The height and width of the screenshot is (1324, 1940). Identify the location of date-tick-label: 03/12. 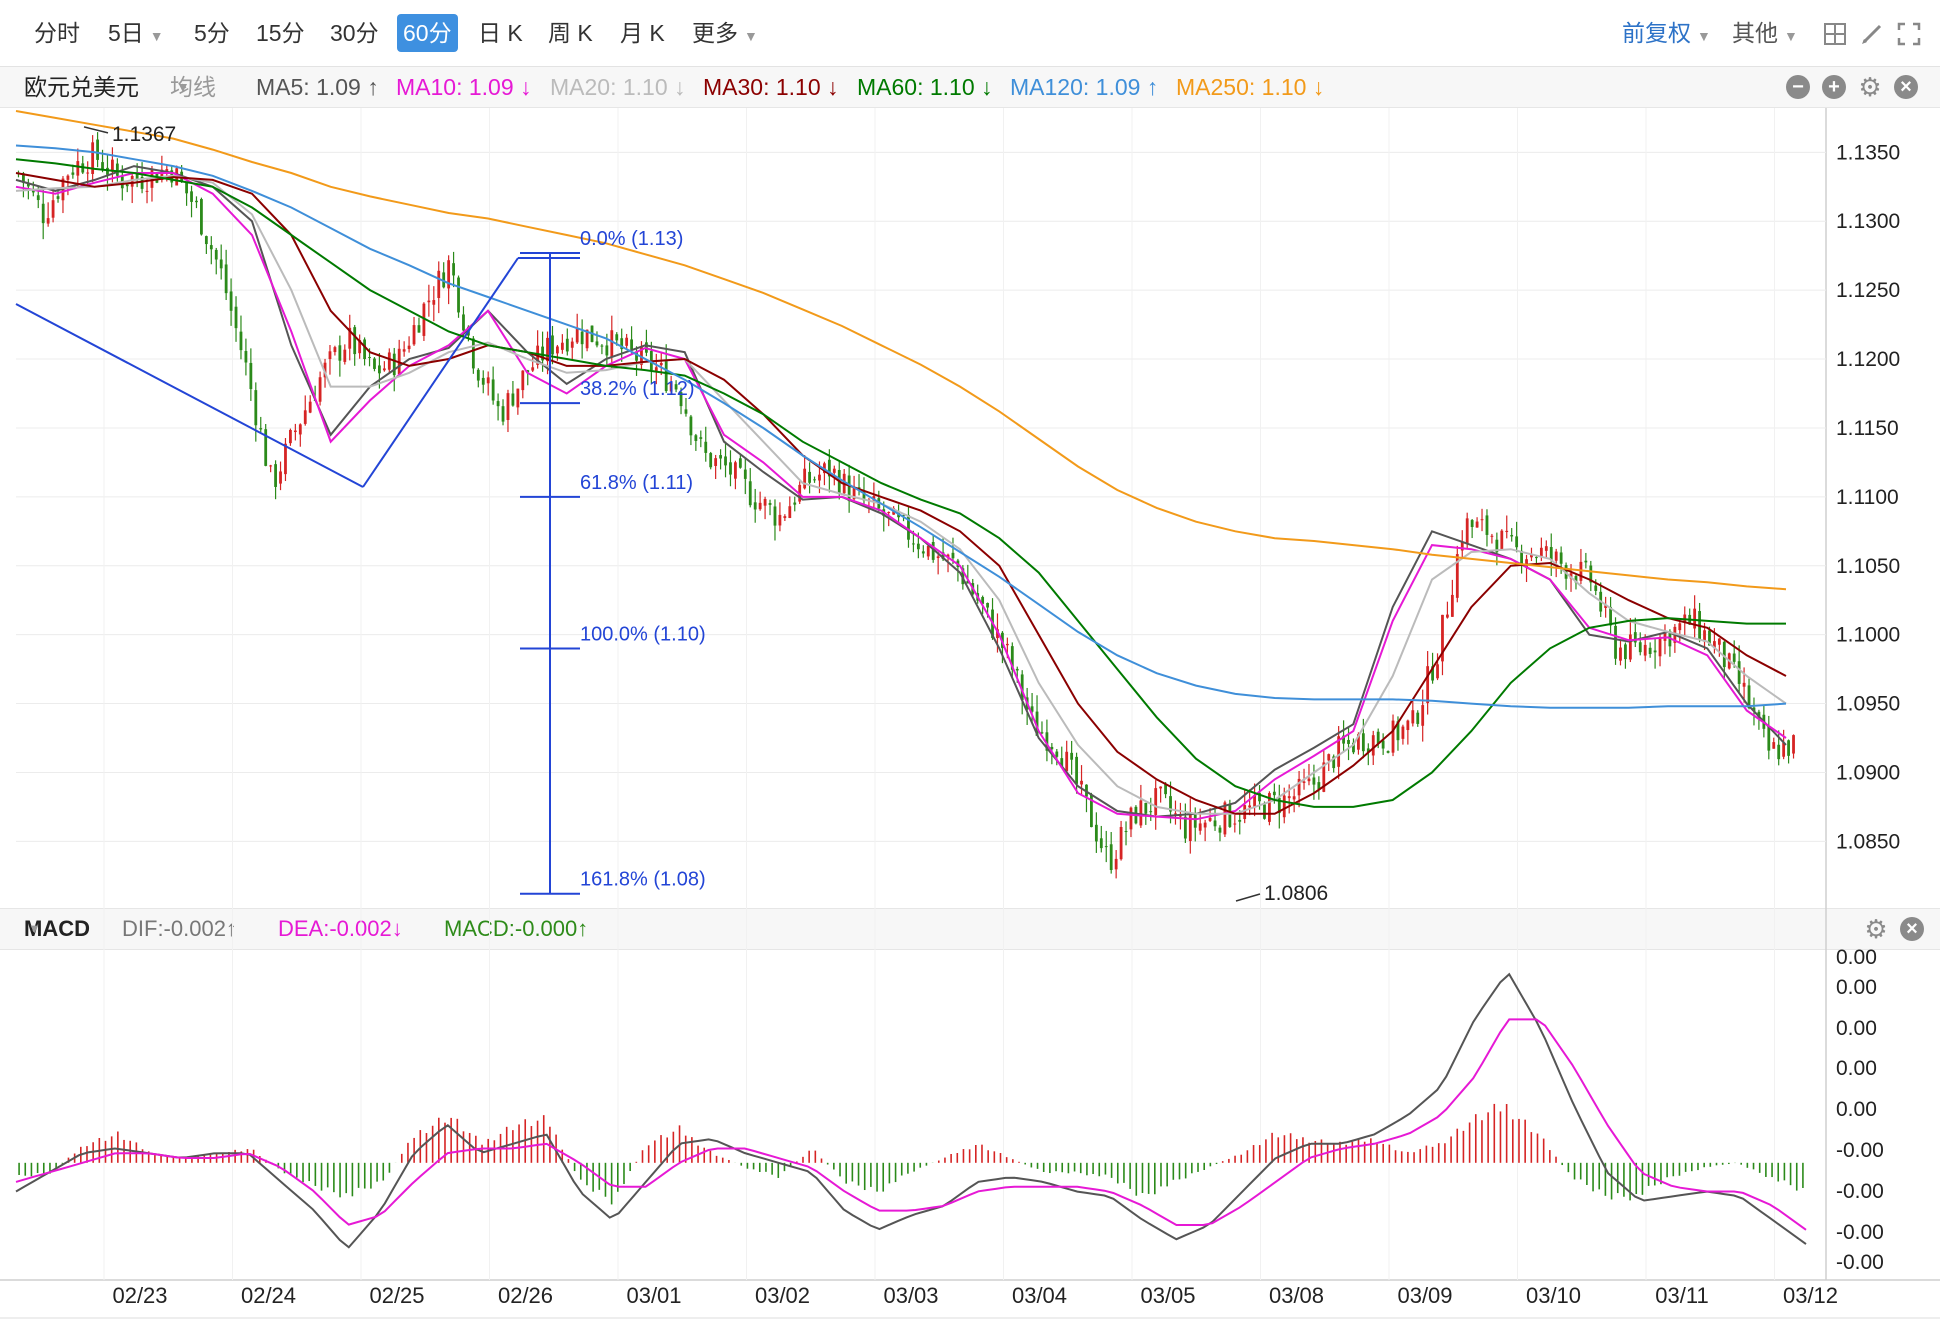
(1810, 1295).